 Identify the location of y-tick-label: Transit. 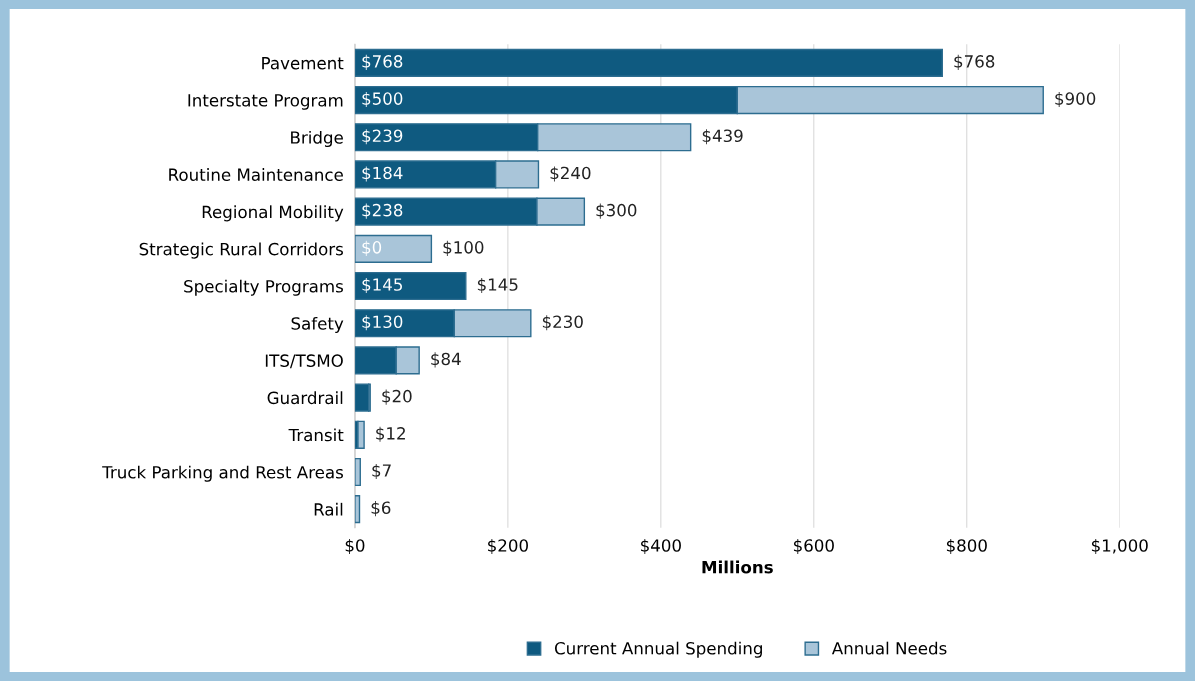
(316, 435).